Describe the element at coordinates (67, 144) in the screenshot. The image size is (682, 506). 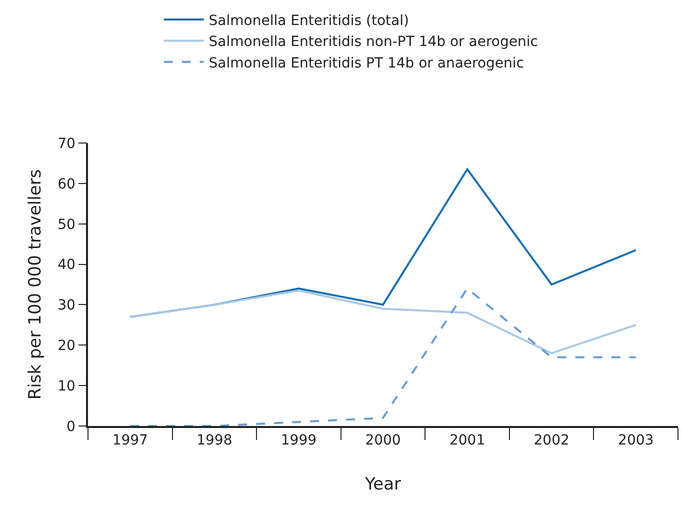
I see `y-tick-label: 70` at that location.